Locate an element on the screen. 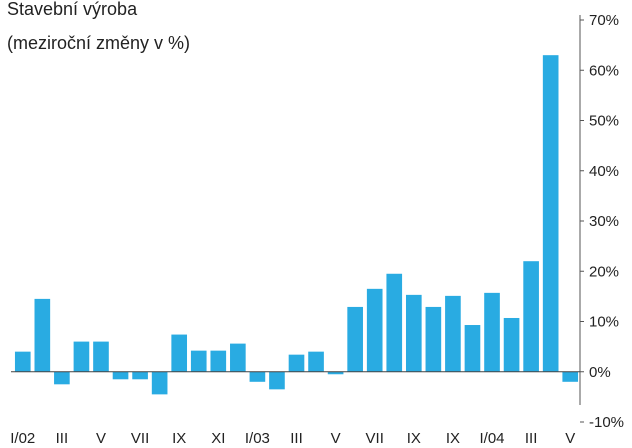 The height and width of the screenshot is (448, 632). y-tick-label: 40% is located at coordinates (604, 171).